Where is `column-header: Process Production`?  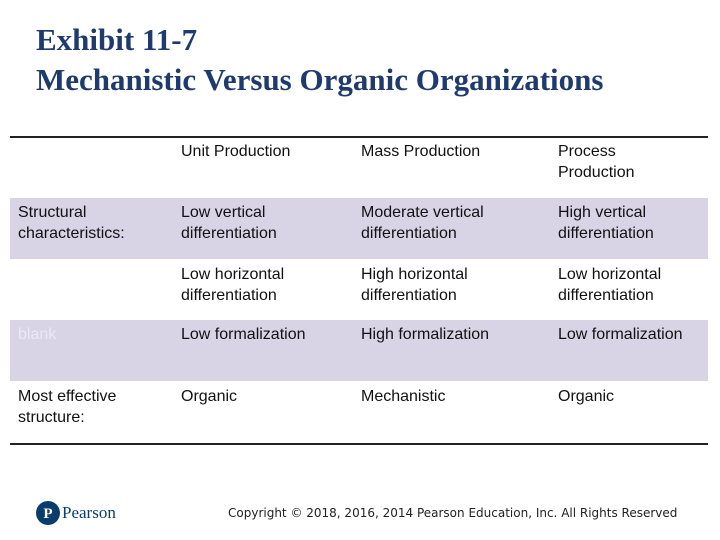 column-header: Process Production is located at coordinates (596, 162).